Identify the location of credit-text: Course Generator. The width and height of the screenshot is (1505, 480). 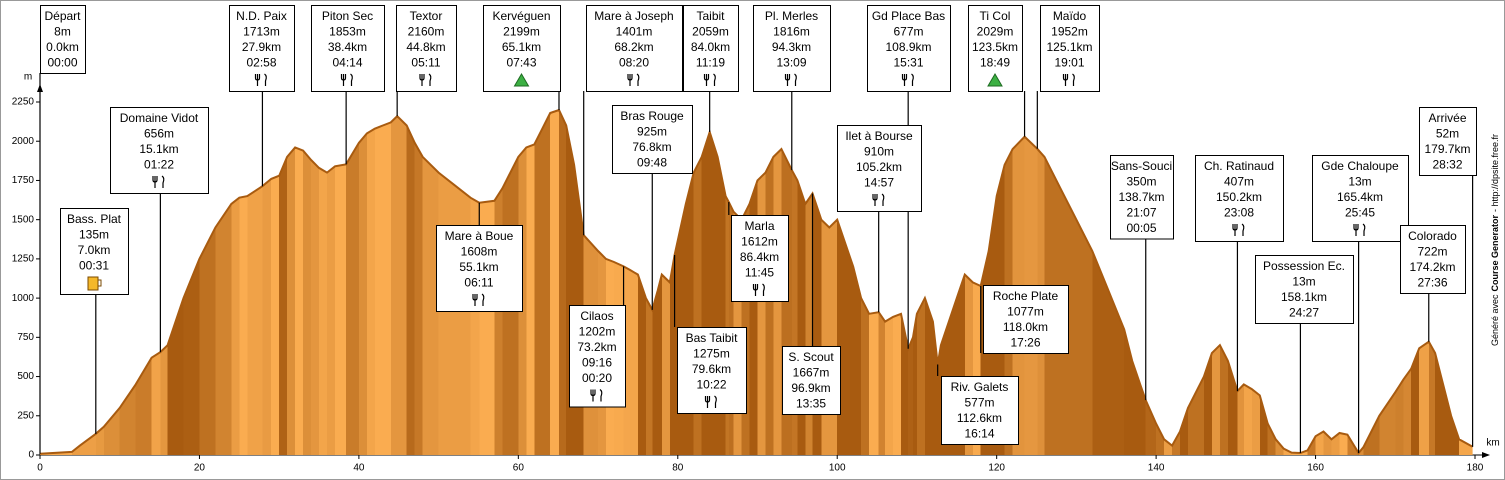
(1495, 253).